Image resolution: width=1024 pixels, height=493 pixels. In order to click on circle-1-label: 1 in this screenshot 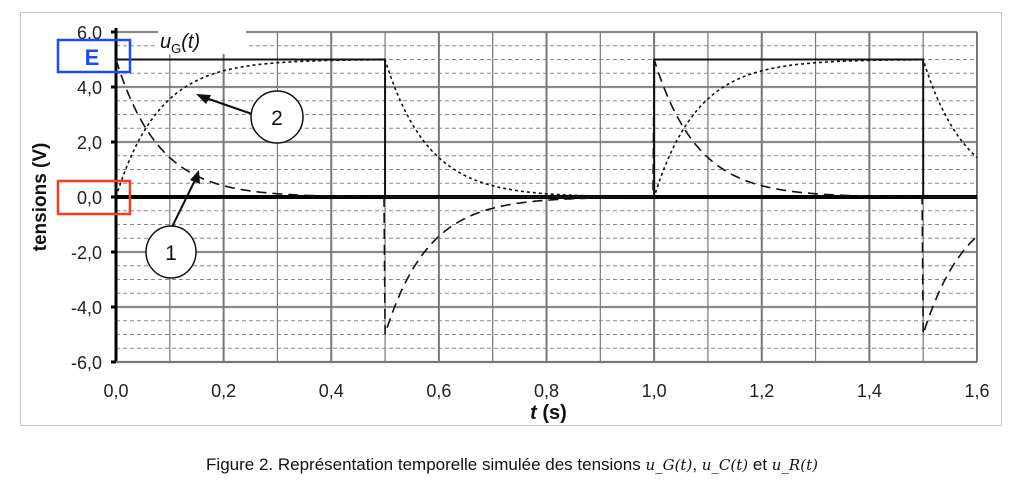, I will do `click(171, 253)`.